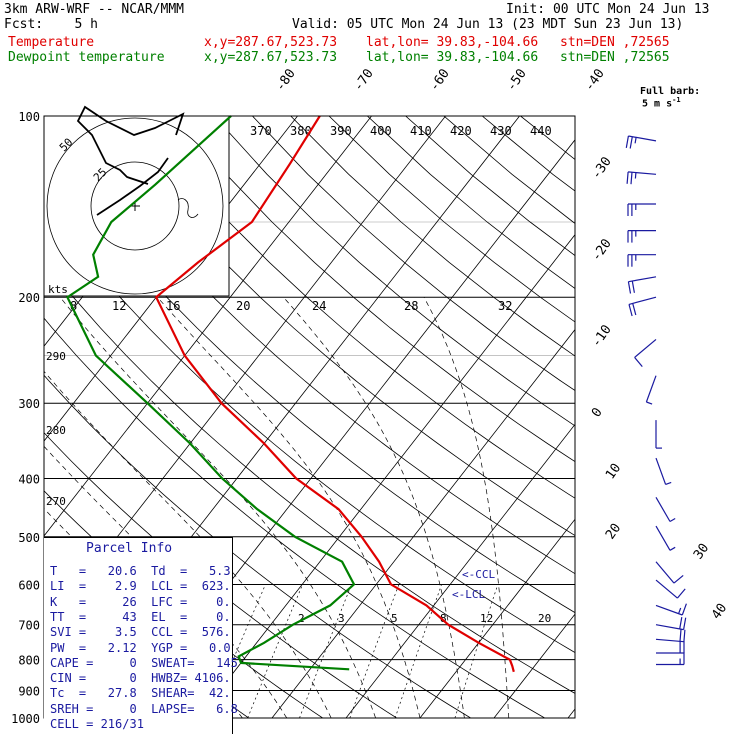  What do you see at coordinates (341, 618) in the screenshot?
I see `mixing-ratio-label: 3` at bounding box center [341, 618].